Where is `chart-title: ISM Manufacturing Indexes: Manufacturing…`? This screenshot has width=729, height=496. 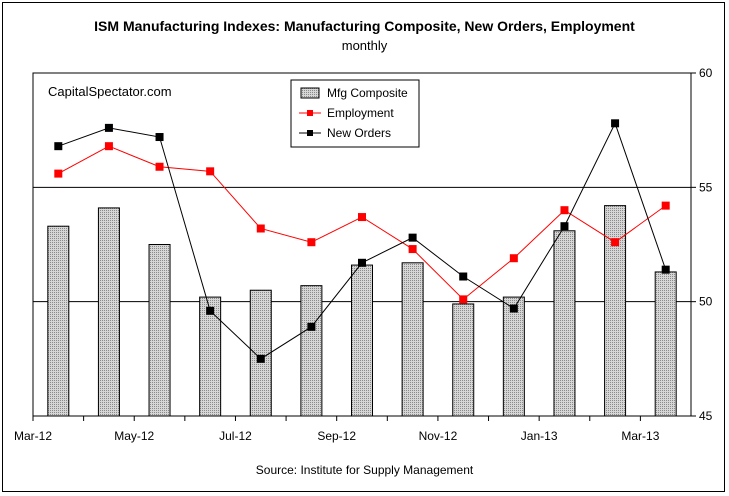 chart-title: ISM Manufacturing Indexes: Manufacturing… is located at coordinates (364, 26).